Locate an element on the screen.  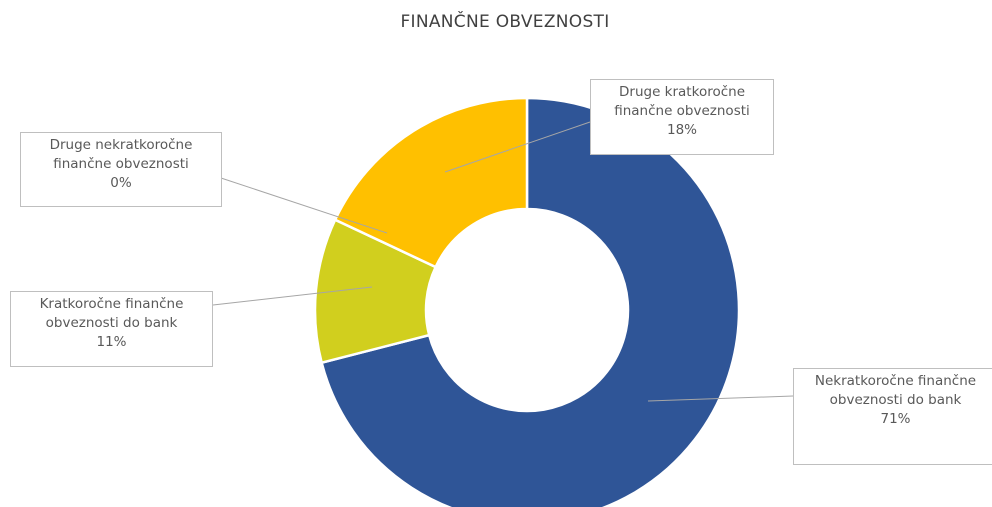
value-label: 18% is located at coordinates (681, 130).